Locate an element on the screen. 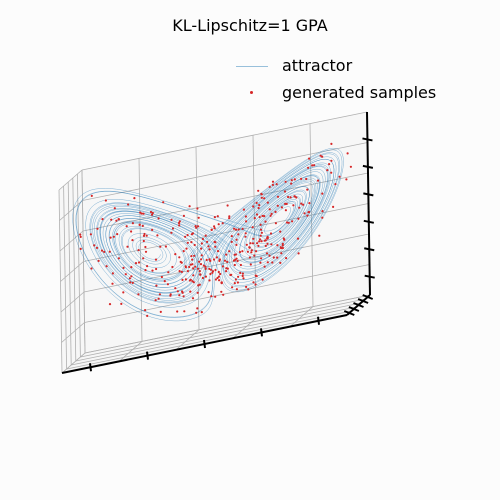  floor-pane is located at coordinates (216, 334).